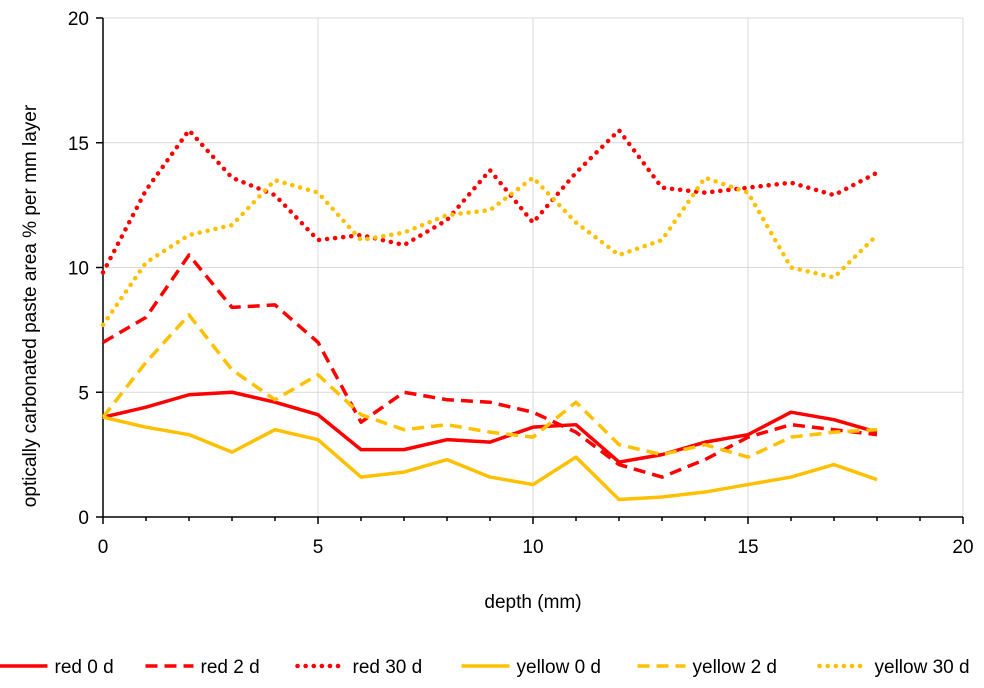 This screenshot has width=984, height=688. Describe the element at coordinates (83, 393) in the screenshot. I see `y-tick-label: 5` at that location.